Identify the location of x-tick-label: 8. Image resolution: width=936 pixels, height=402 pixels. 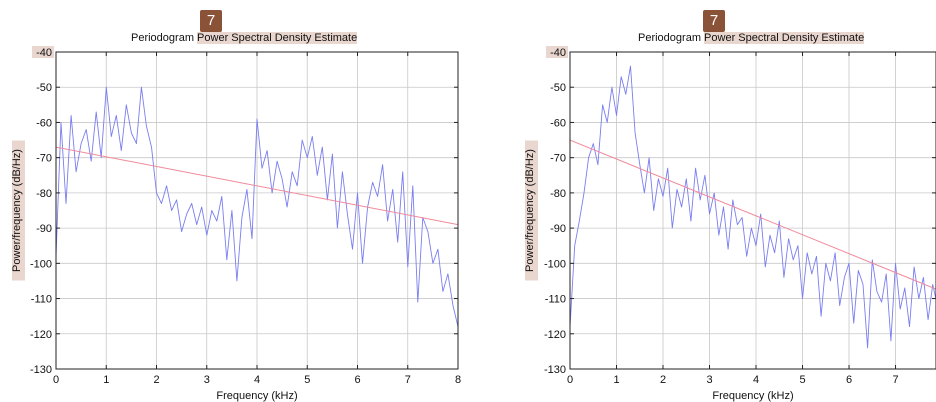
(458, 380).